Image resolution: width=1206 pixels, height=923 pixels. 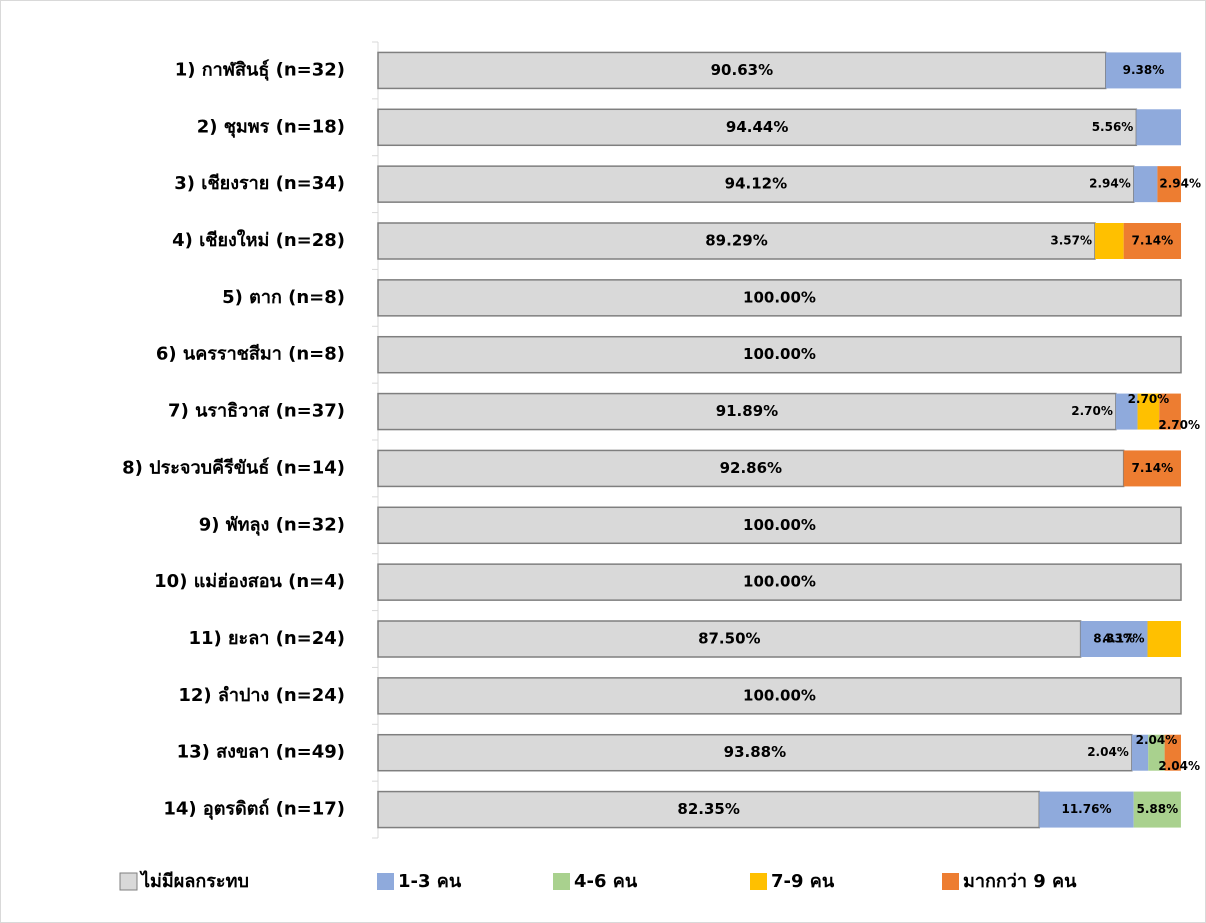 I want to click on data-label: 8.33%, so click(x=1114, y=639).